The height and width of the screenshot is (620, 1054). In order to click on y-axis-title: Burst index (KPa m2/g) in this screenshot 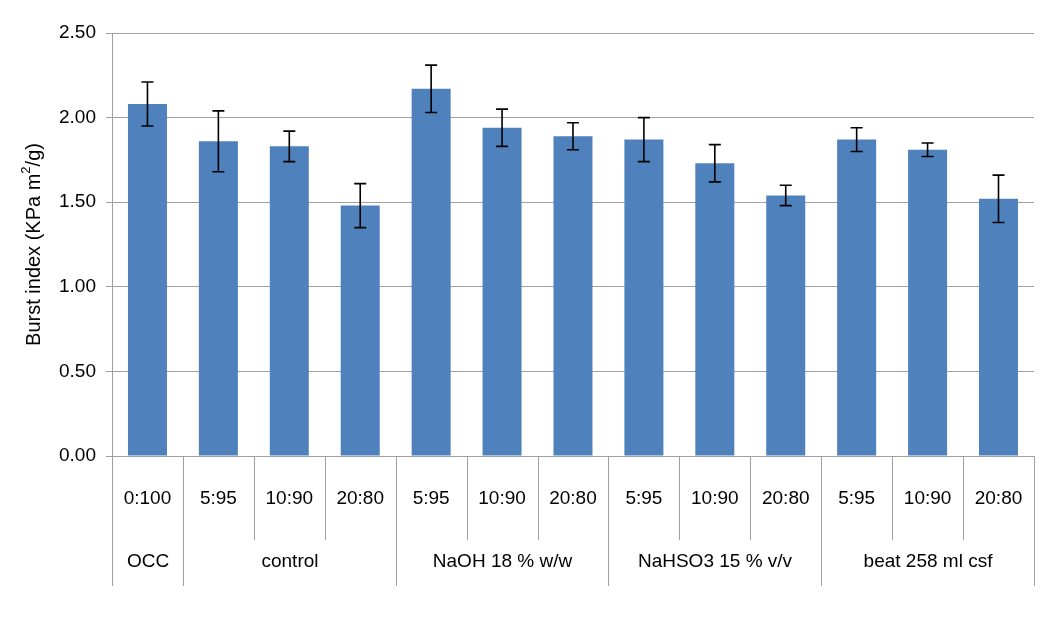, I will do `click(30, 244)`.